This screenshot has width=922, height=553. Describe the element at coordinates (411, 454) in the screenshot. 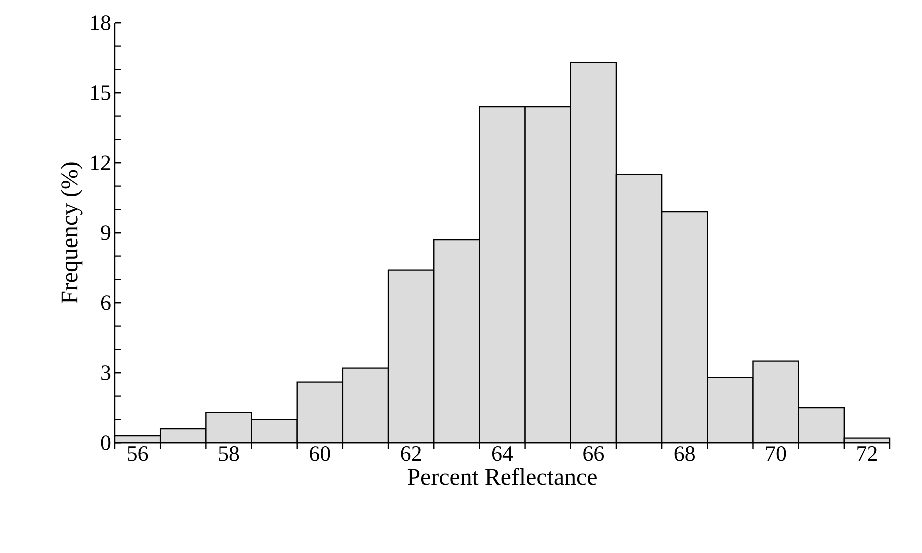

I see `x-tick-label: 62` at that location.